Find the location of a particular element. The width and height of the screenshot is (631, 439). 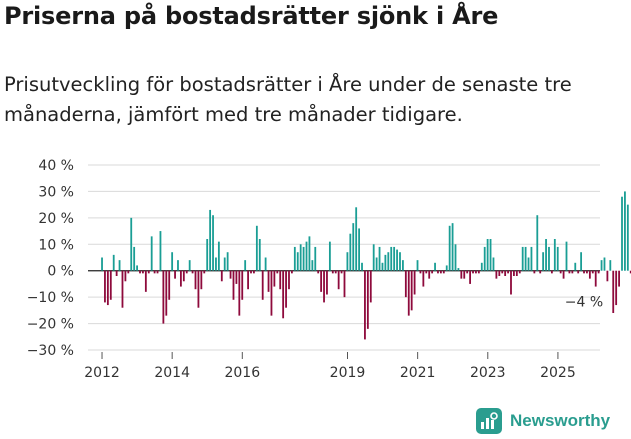

y-tick-label: −30 % is located at coordinates (50, 351).